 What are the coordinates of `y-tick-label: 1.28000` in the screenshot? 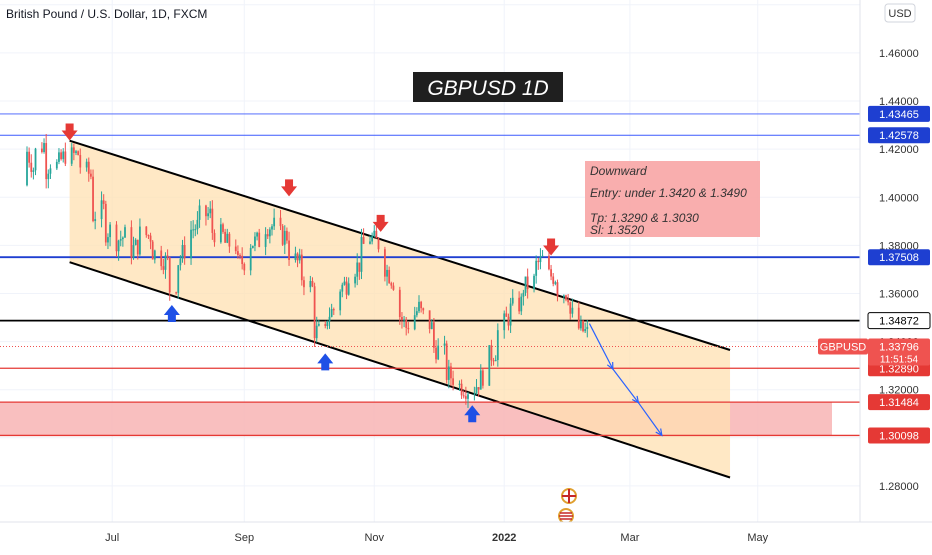 It's located at (899, 487).